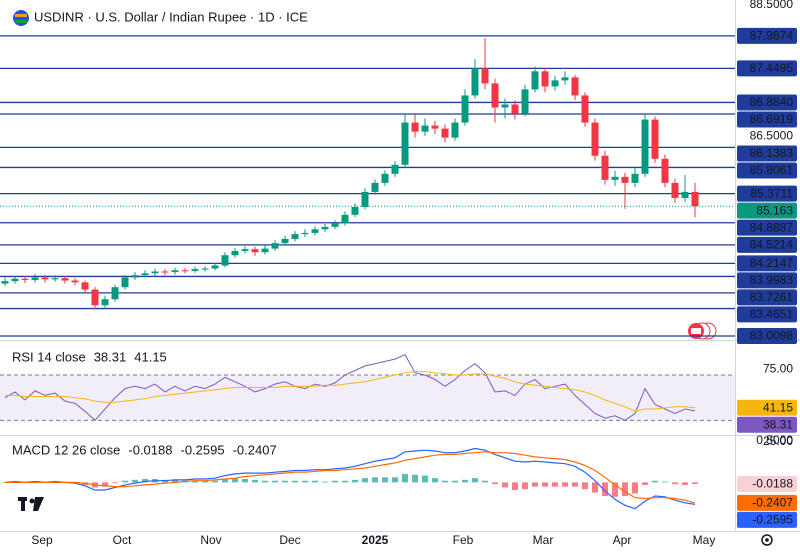 The height and width of the screenshot is (556, 800). What do you see at coordinates (42, 540) in the screenshot?
I see `x-tick-label: Sep` at bounding box center [42, 540].